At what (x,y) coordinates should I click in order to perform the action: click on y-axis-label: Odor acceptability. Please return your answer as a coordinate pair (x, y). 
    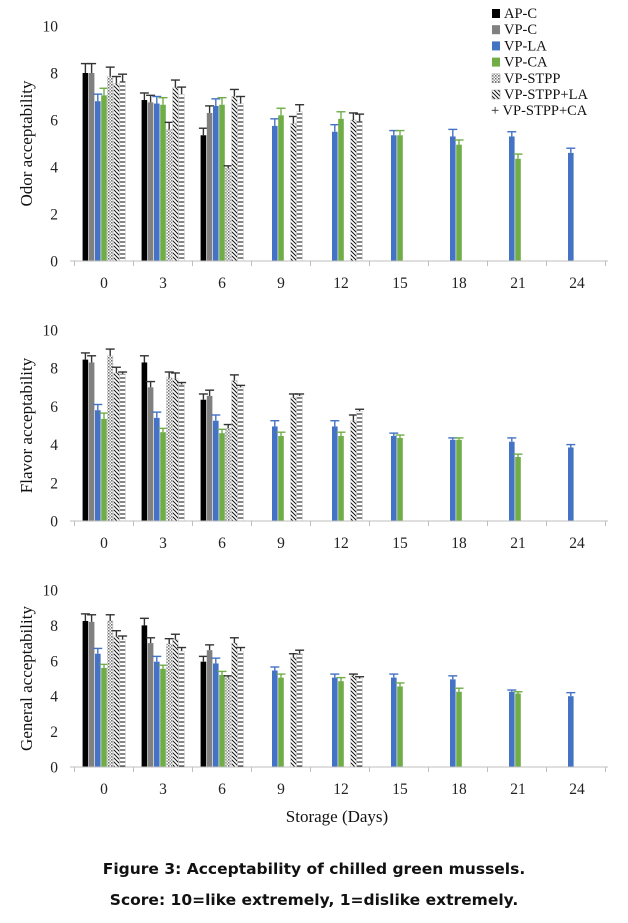
    Looking at the image, I should click on (26, 143).